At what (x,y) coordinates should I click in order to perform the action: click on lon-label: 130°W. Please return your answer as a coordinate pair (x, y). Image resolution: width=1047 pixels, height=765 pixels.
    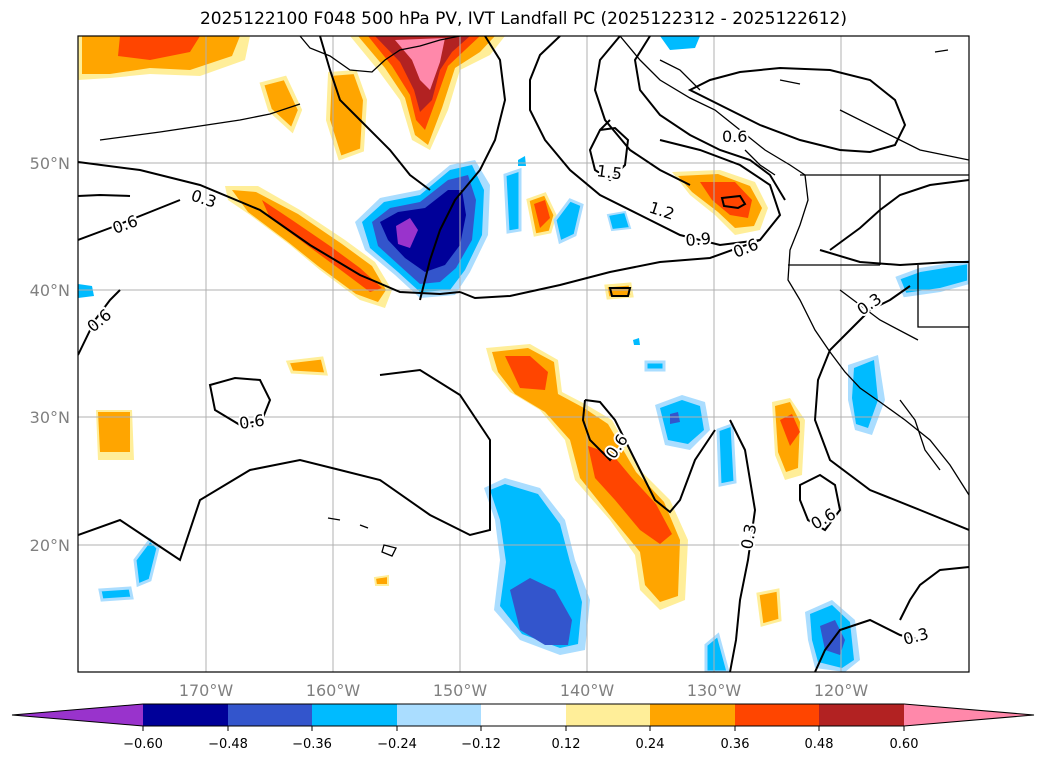
    Looking at the image, I should click on (714, 690).